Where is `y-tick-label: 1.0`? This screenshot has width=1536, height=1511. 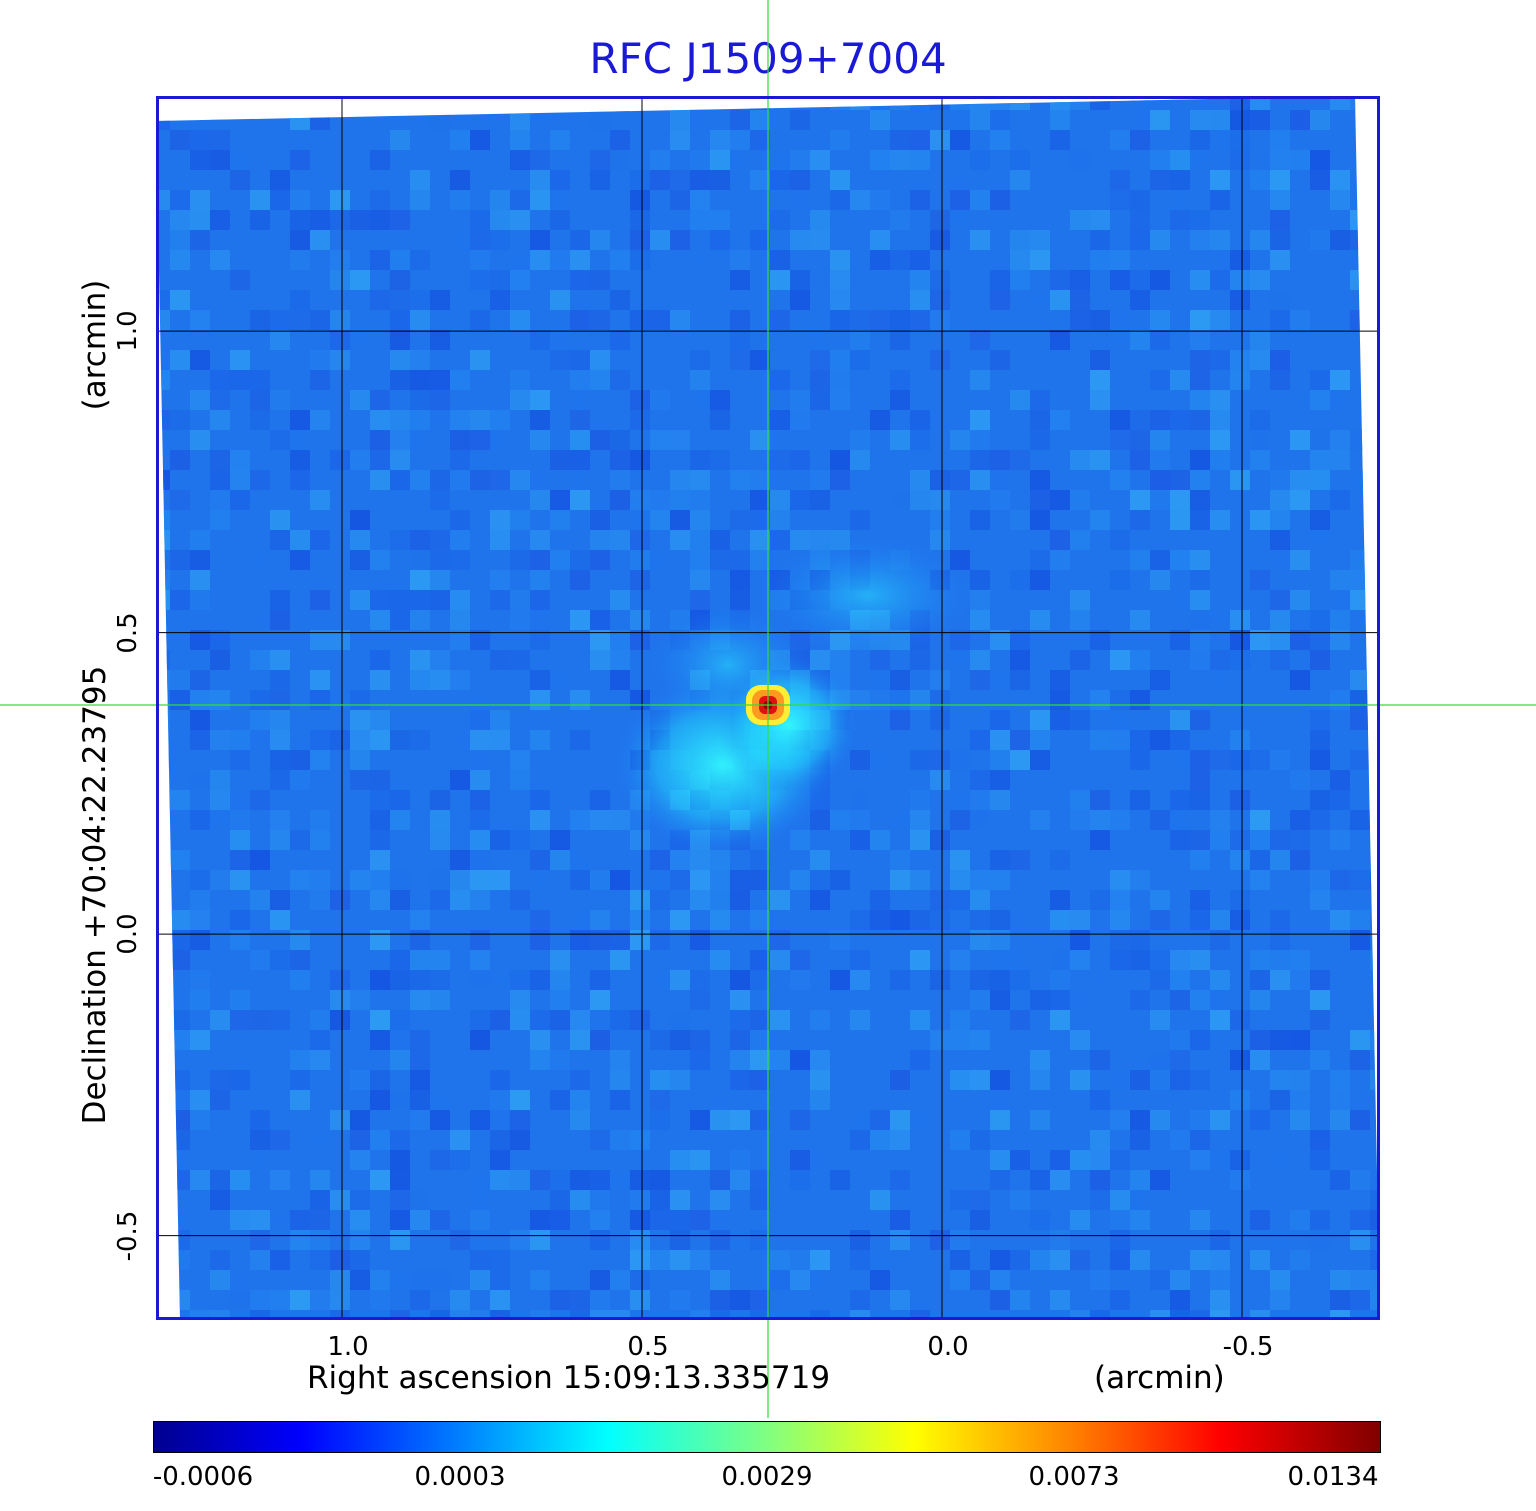 y-tick-label: 1.0 is located at coordinates (128, 331).